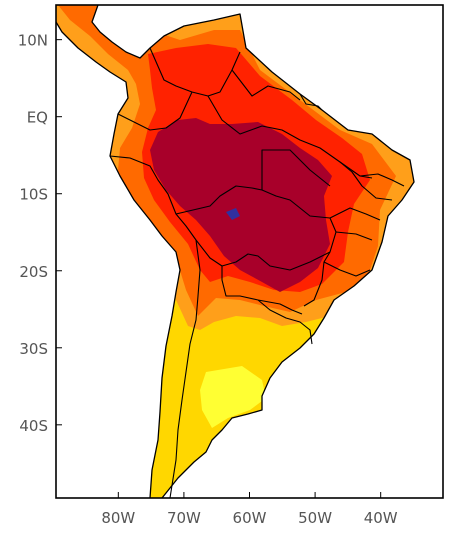 The height and width of the screenshot is (552, 460). I want to click on lon-tick-label: 70W, so click(184, 518).